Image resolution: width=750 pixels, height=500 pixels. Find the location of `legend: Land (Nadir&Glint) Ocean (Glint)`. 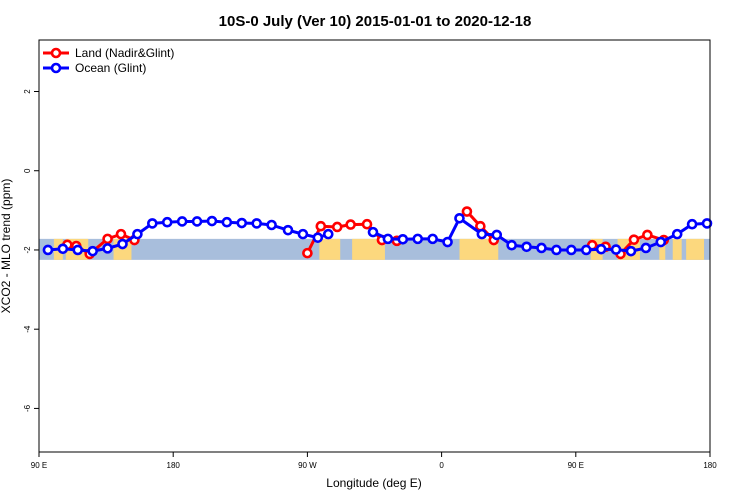

legend: Land (Nadir&Glint) Ocean (Glint) is located at coordinates (108, 60).